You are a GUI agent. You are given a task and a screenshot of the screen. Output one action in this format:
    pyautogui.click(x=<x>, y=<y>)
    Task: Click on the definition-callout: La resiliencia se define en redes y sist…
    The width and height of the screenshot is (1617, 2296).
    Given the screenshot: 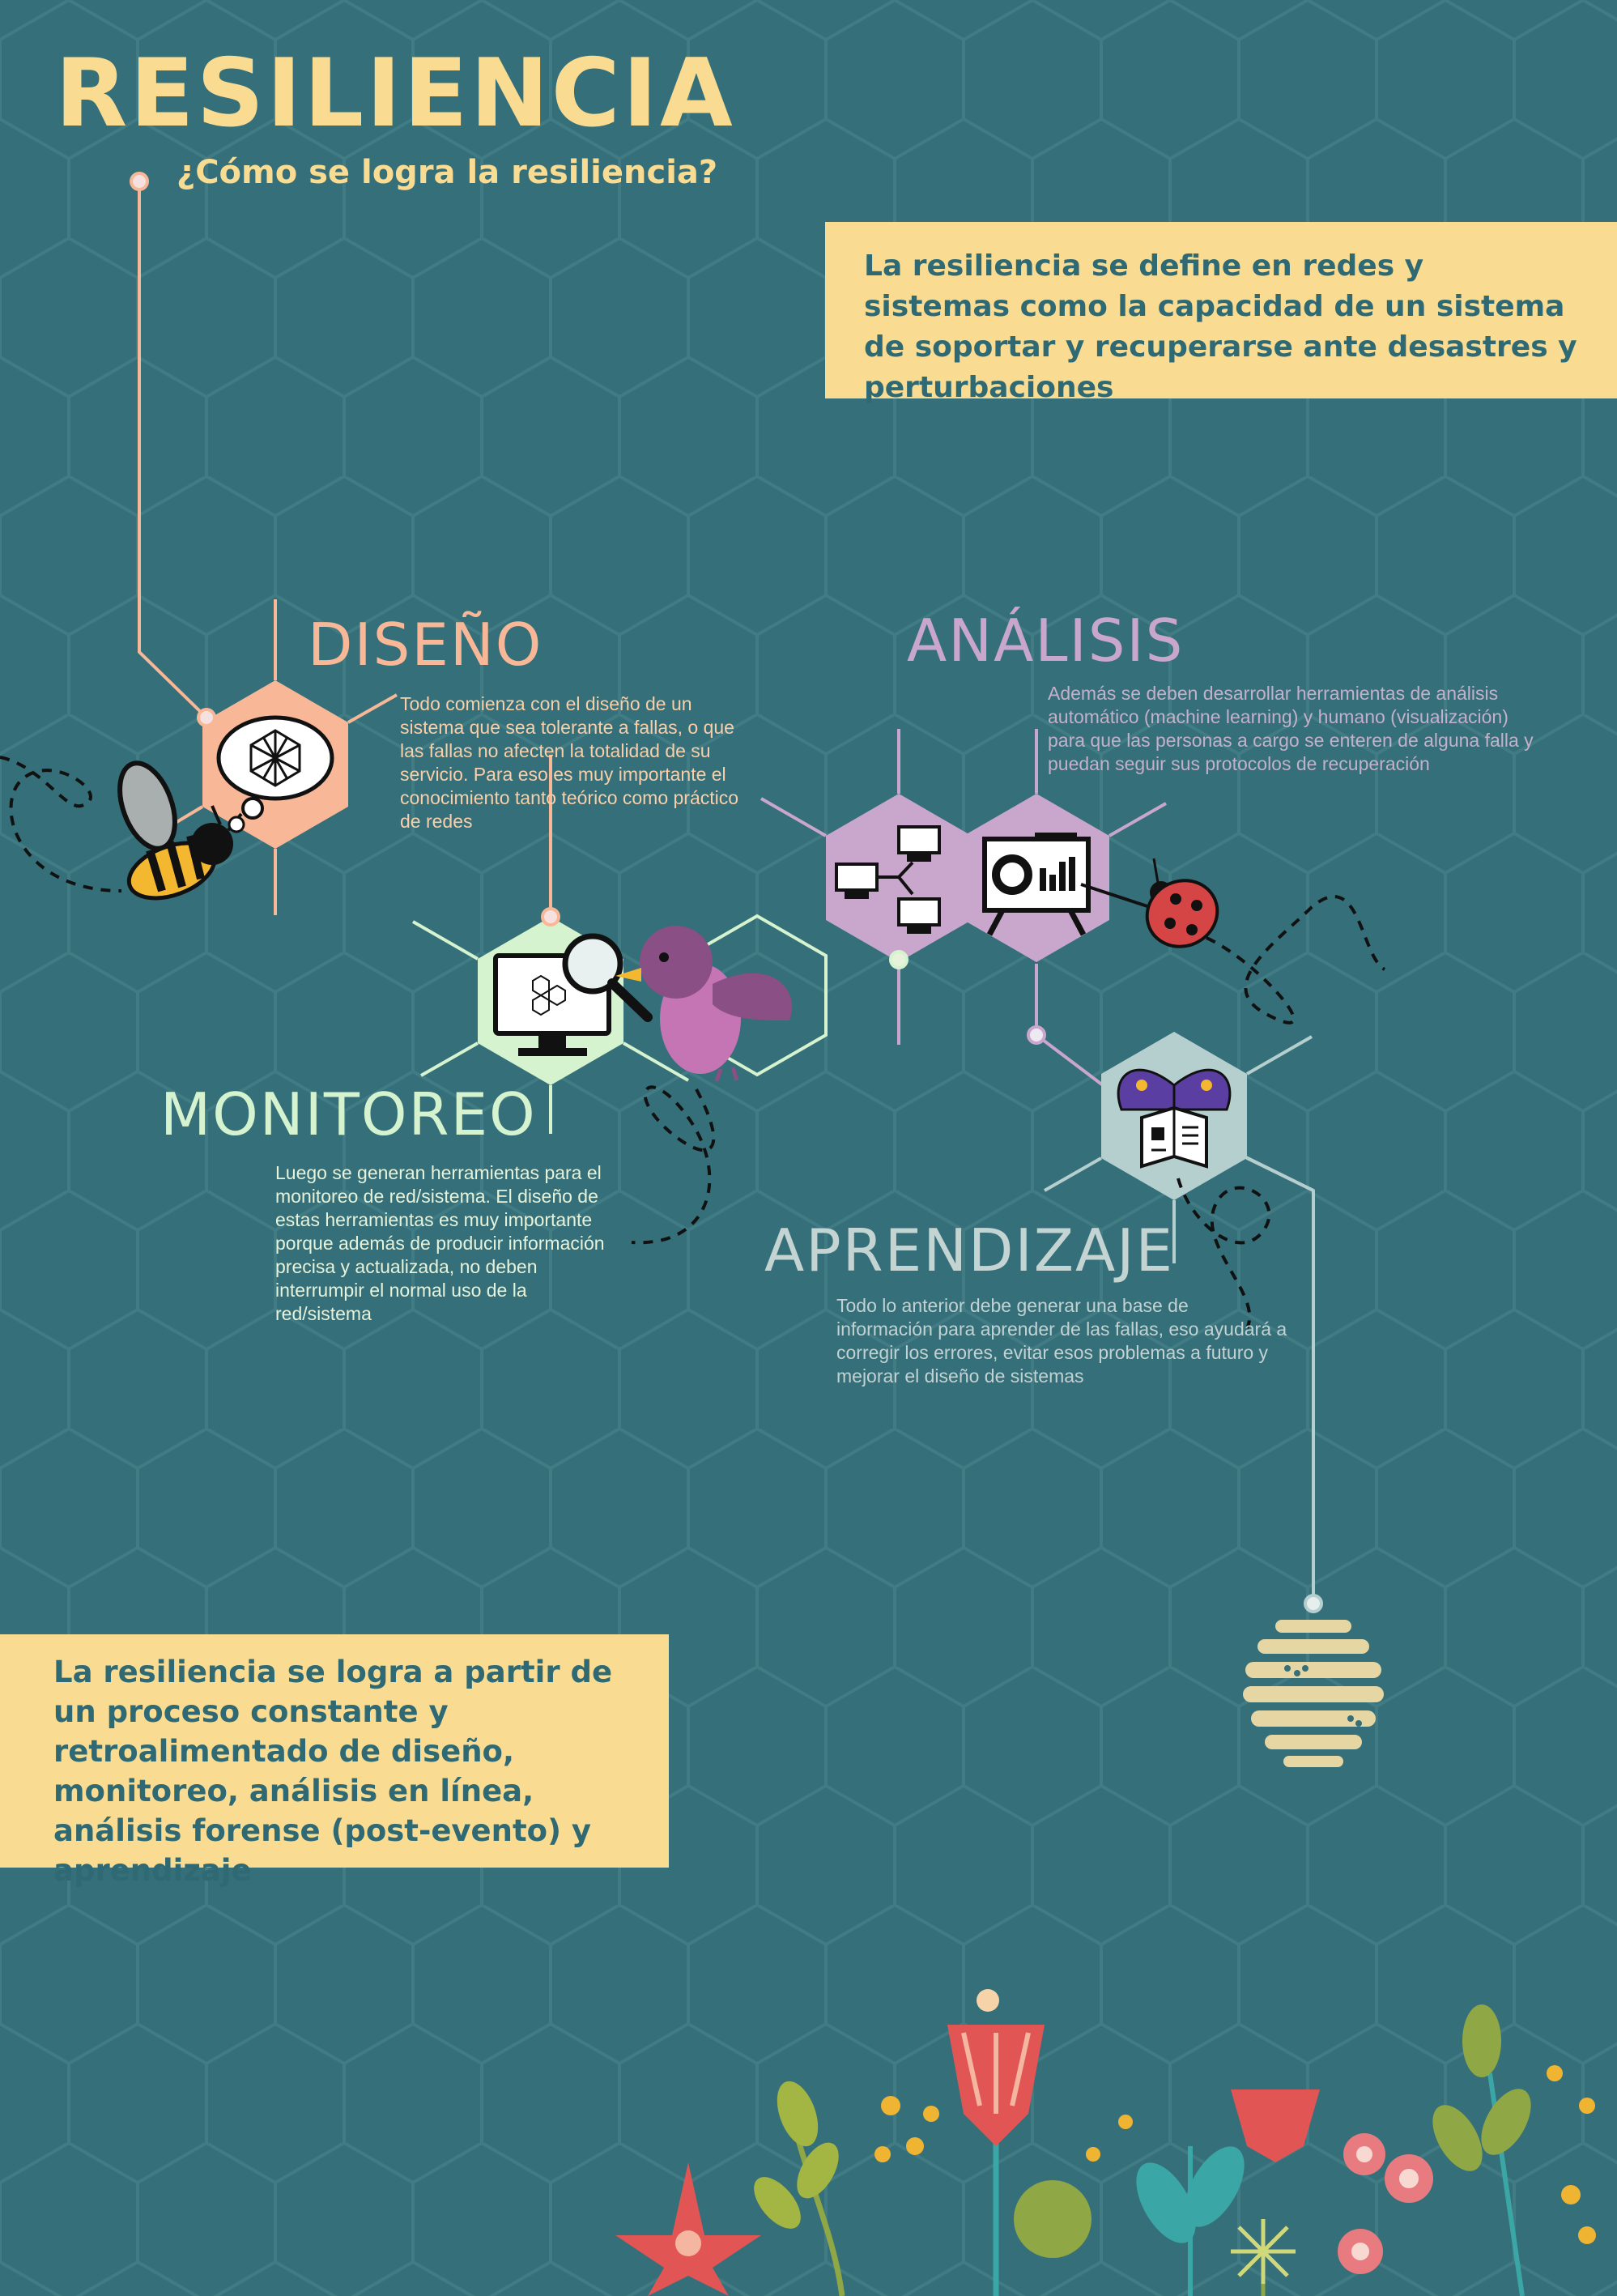 What is the action you would take?
    pyautogui.click(x=1221, y=313)
    